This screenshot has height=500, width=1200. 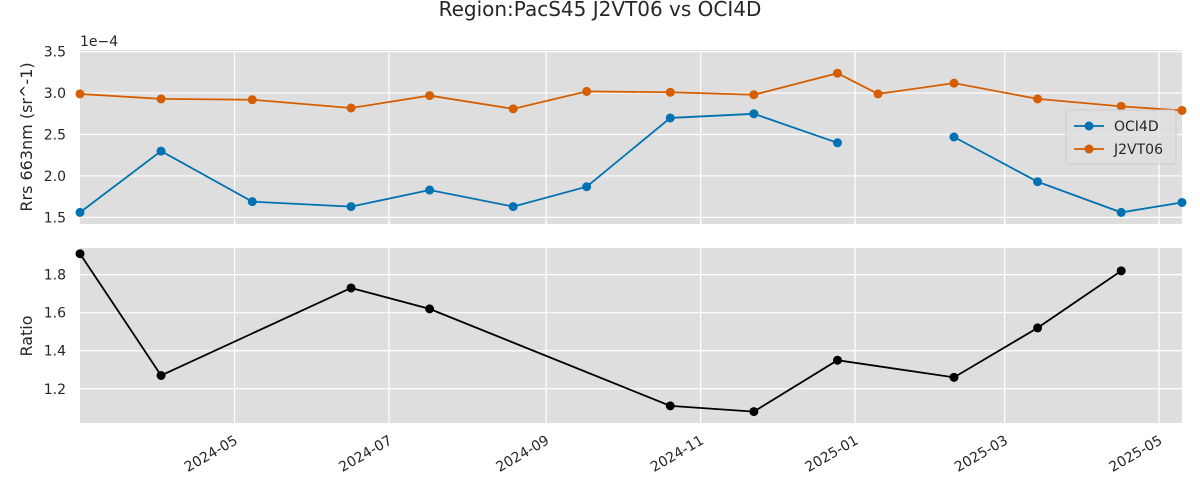 What do you see at coordinates (522, 454) in the screenshot?
I see `x-tick-label: 2024-09` at bounding box center [522, 454].